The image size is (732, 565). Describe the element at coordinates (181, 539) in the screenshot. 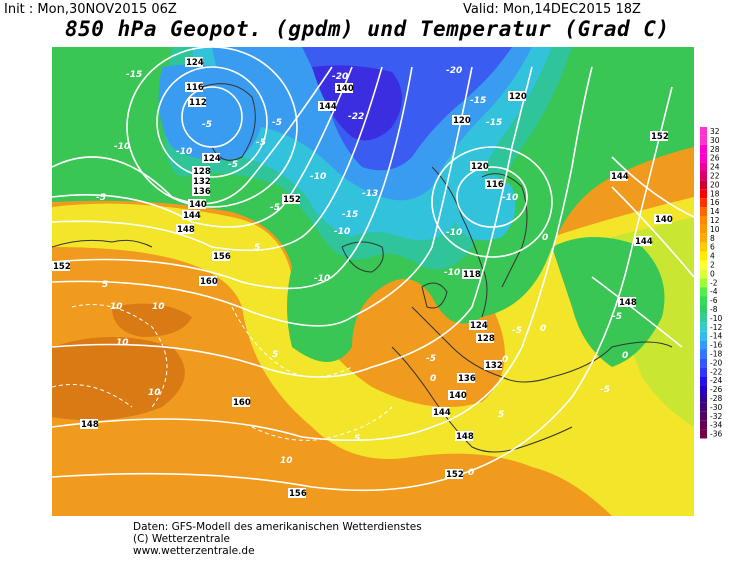

I see `footer-copyright: (C) Wetterzentrale` at that location.